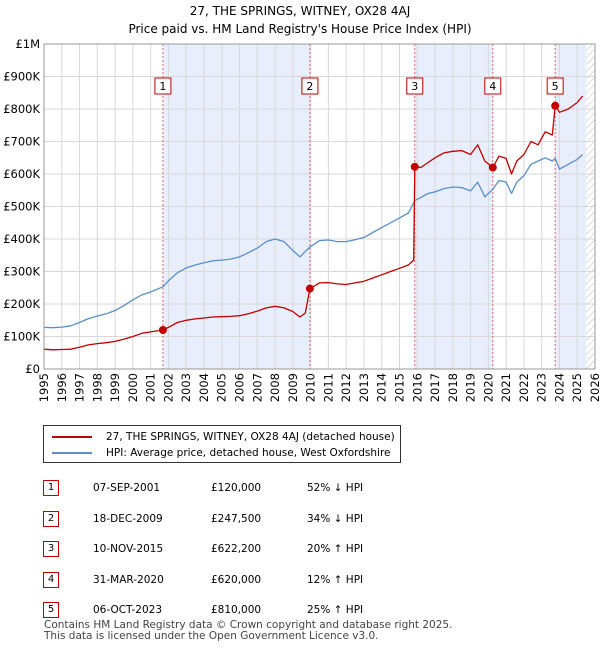  What do you see at coordinates (236, 549) in the screenshot?
I see `sale-price: £622,200` at bounding box center [236, 549].